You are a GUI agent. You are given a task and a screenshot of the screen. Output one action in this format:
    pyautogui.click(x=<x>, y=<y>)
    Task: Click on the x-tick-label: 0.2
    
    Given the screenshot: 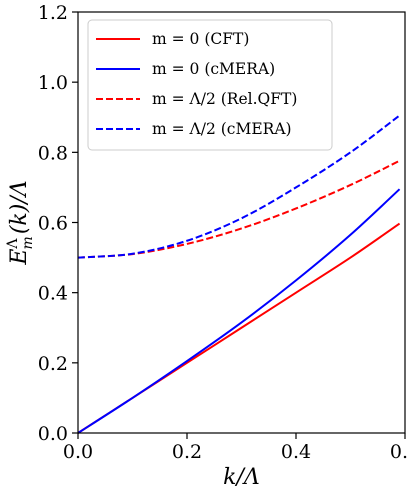 What is the action you would take?
    pyautogui.click(x=187, y=452)
    